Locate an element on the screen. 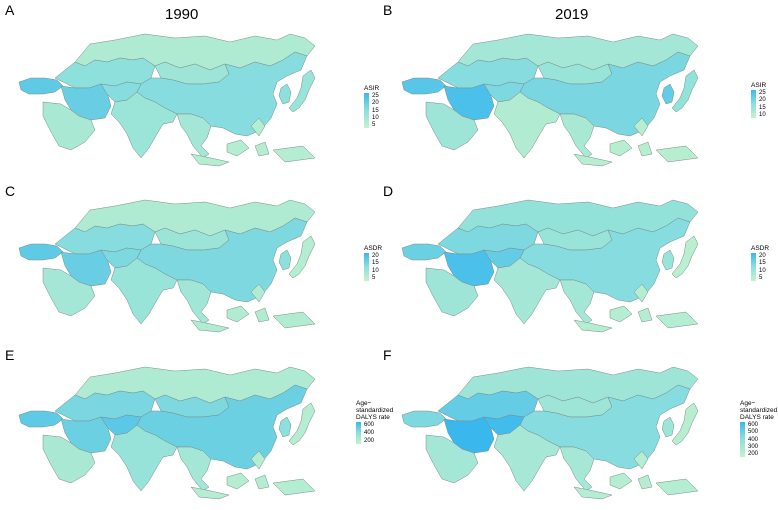 Image resolution: width=778 pixels, height=510 pixels. legend-tick-label: 500 is located at coordinates (753, 432).